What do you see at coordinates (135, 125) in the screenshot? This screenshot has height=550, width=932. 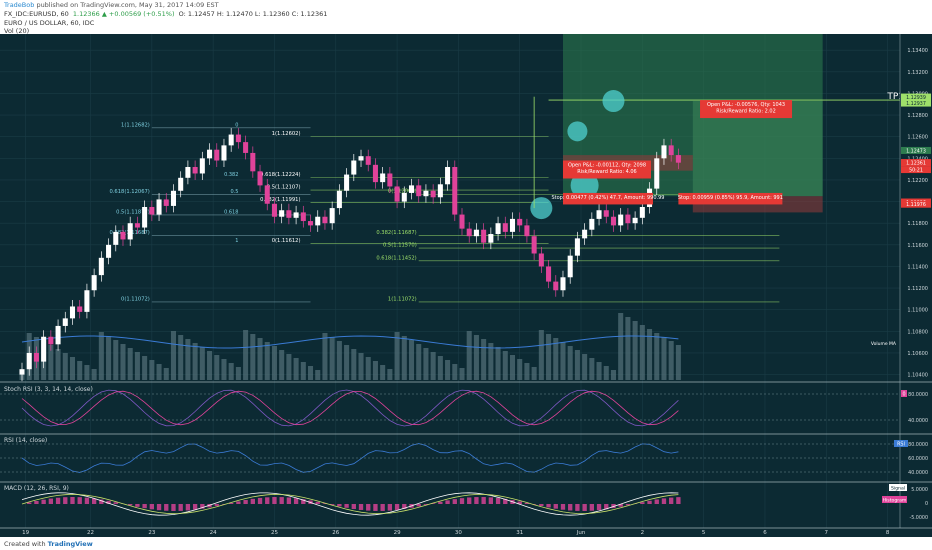 I see `fib-label: 1(1.12682)` at bounding box center [135, 125].